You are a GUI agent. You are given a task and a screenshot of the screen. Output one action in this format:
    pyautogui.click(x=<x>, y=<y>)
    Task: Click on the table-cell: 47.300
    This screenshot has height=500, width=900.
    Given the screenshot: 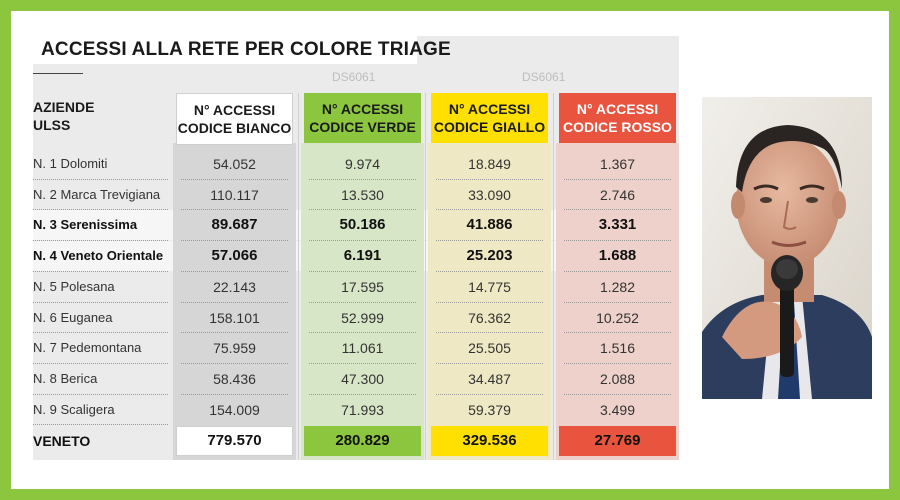 What is the action you would take?
    pyautogui.click(x=362, y=378)
    